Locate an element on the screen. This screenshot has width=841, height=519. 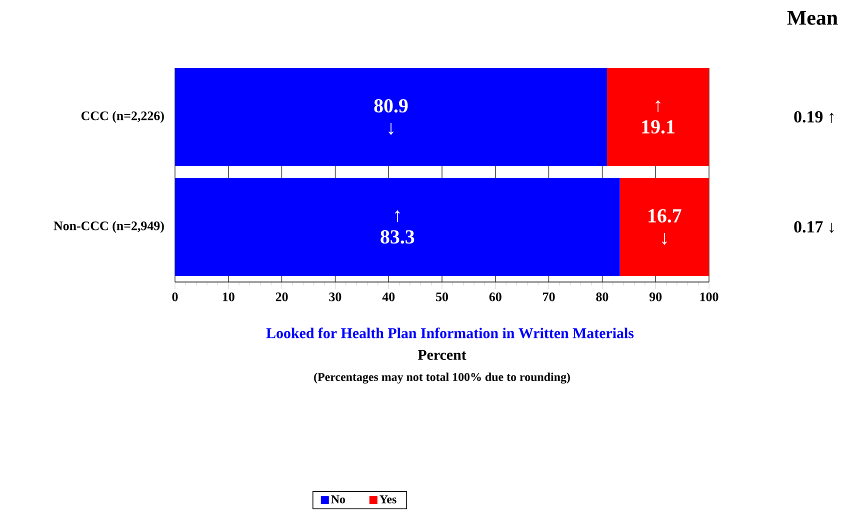
text: Looked for Health Plan Information in Written Materials is located at coordinates (450, 333).